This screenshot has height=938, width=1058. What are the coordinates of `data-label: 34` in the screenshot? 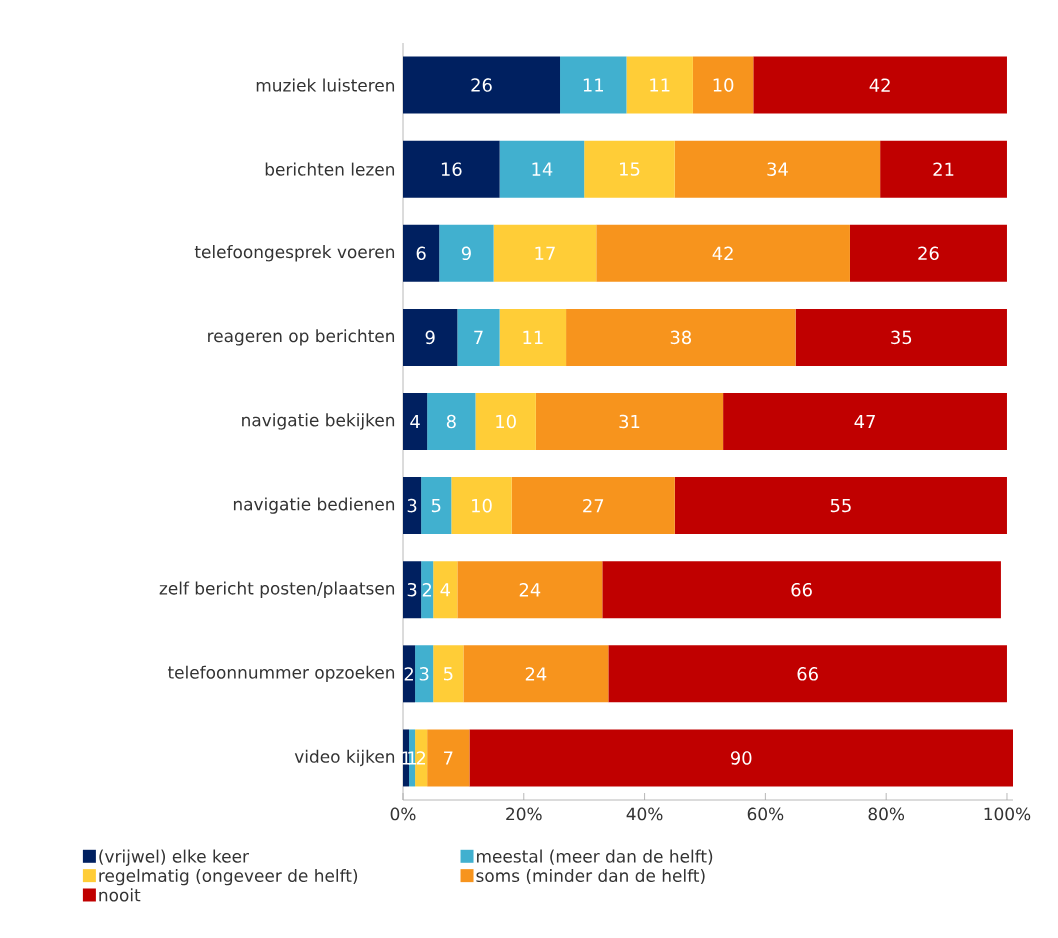 It's located at (777, 169).